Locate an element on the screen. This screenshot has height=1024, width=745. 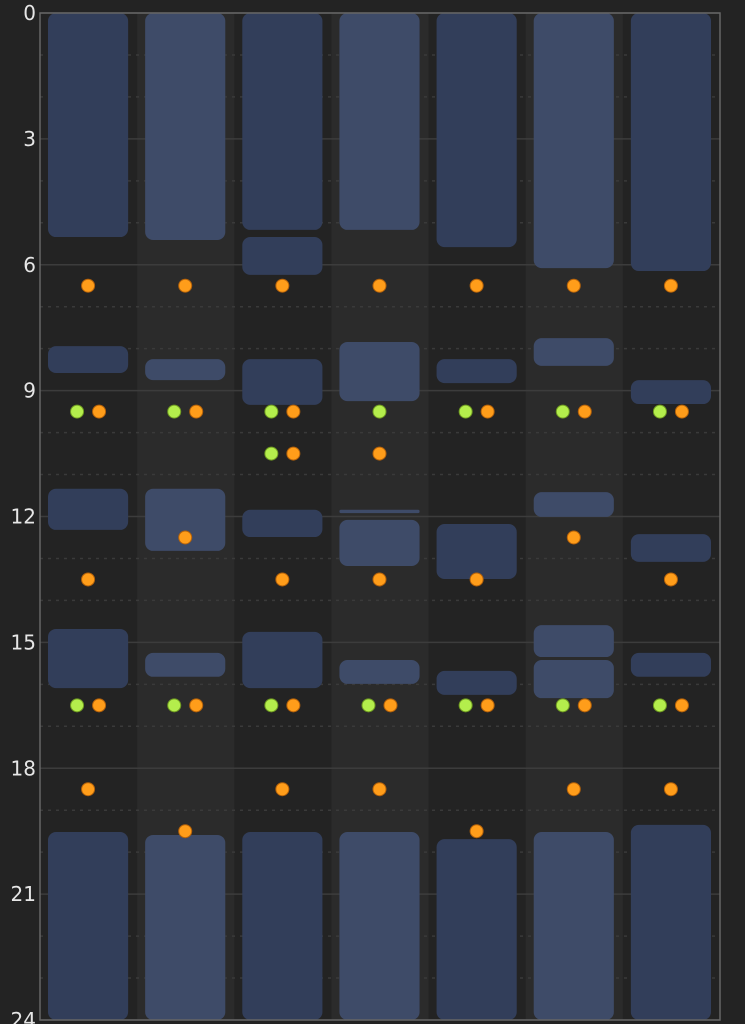
y-tick-label: 18 is located at coordinates (23, 768).